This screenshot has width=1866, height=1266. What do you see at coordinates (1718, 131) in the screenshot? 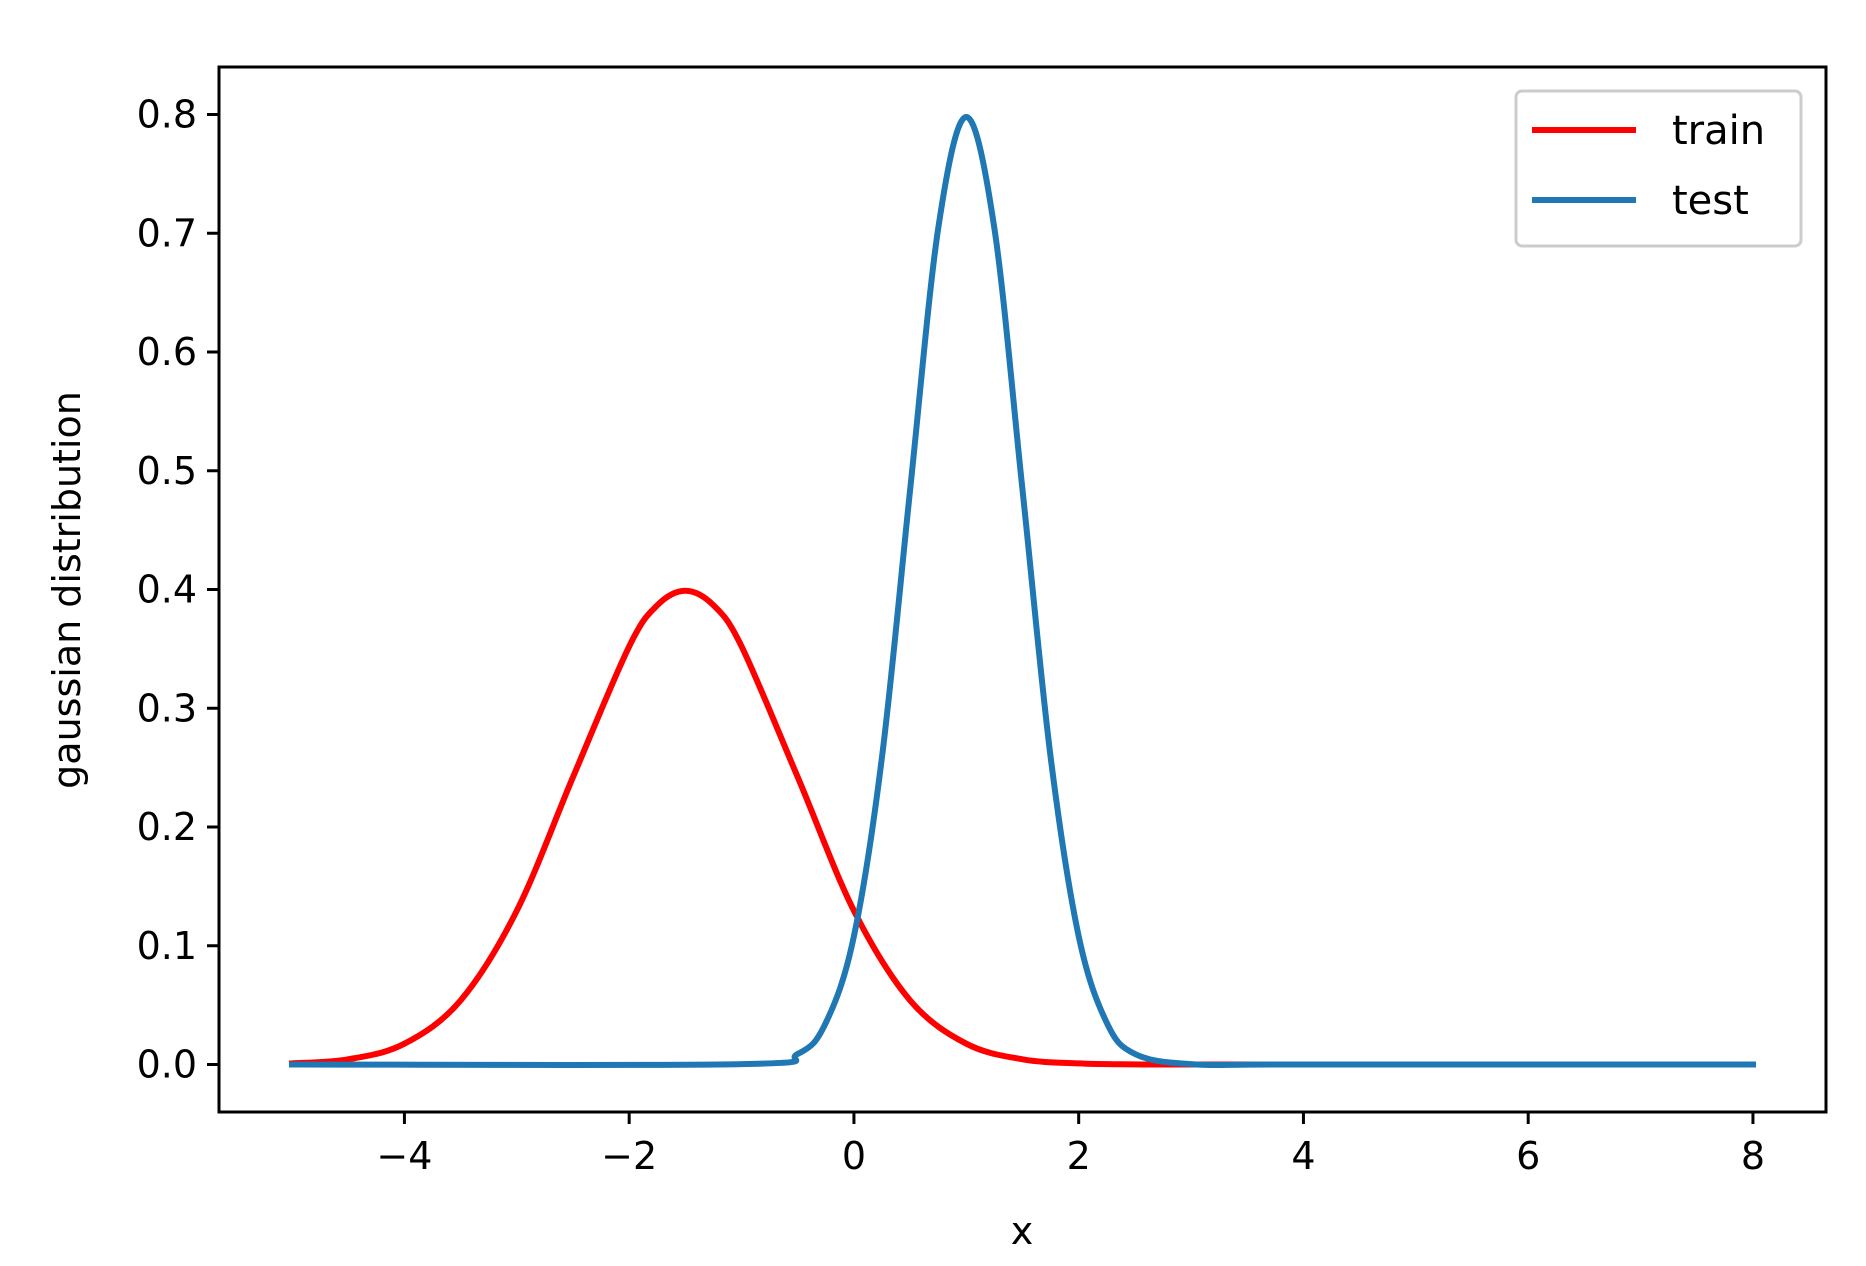
I see `legend-label-train: train` at bounding box center [1718, 131].